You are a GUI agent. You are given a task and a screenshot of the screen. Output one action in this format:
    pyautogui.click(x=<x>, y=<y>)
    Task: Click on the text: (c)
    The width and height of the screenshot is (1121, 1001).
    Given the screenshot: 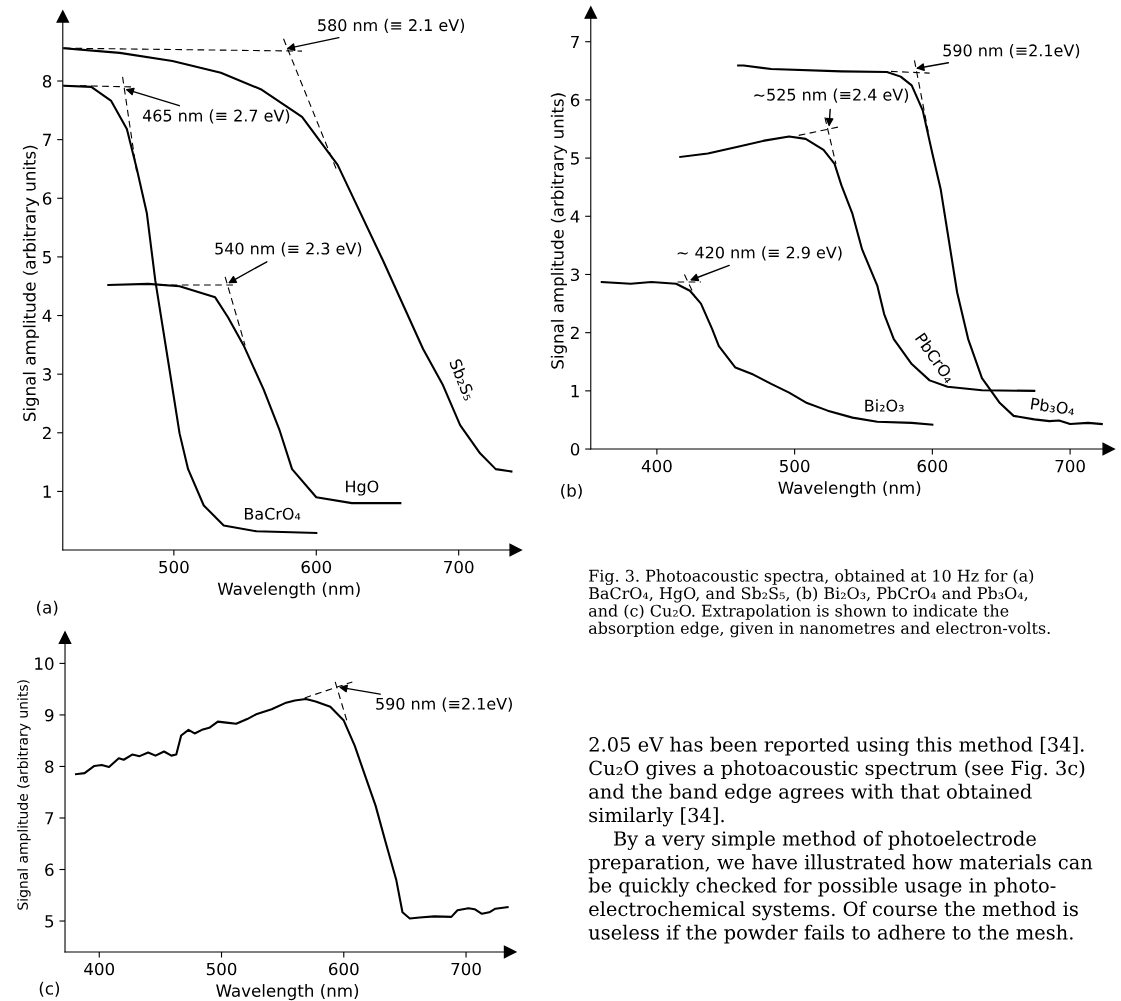 What is the action you would take?
    pyautogui.click(x=49, y=989)
    